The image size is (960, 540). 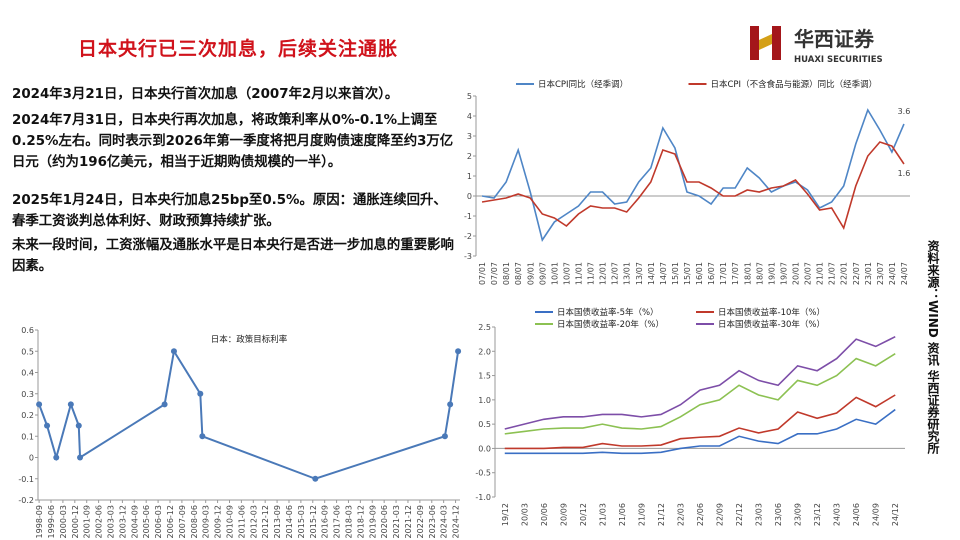 I want to click on x-tick-label: 22/06, so click(x=700, y=514).